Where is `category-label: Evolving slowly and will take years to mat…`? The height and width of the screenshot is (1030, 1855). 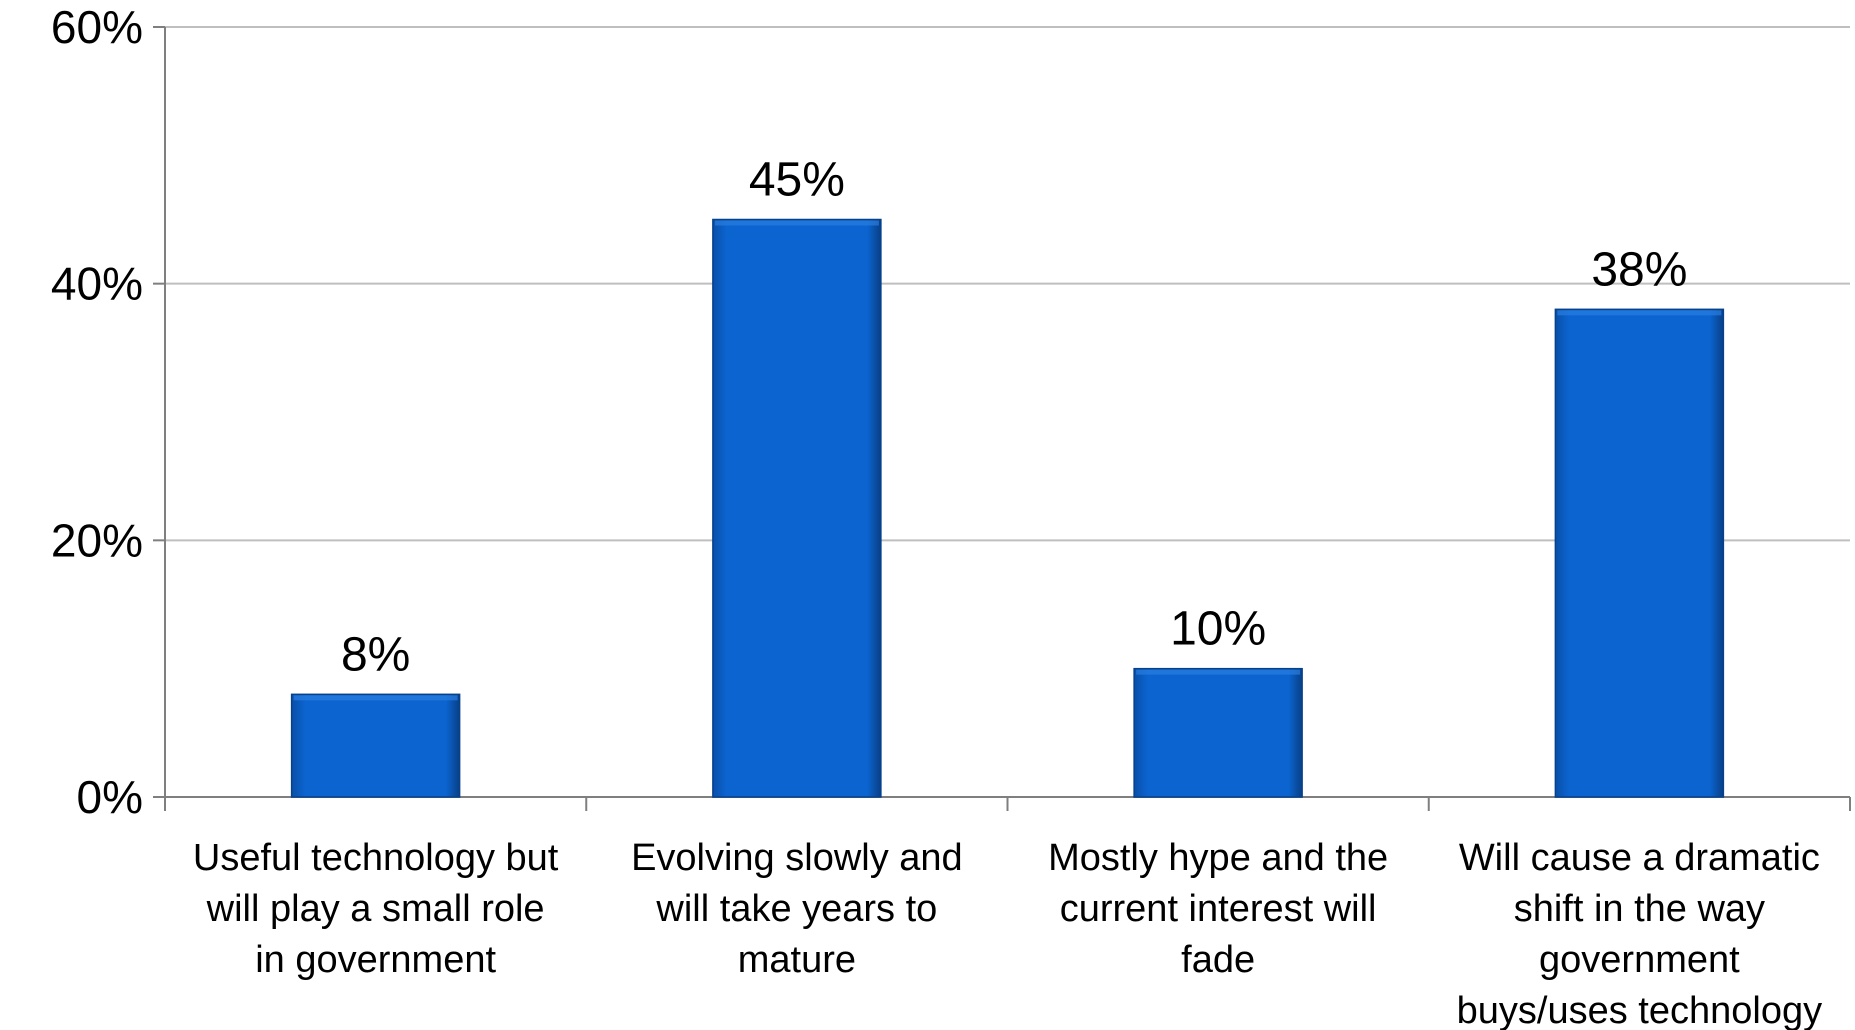
category-label: Evolving slowly and will take years to mat… is located at coordinates (797, 909).